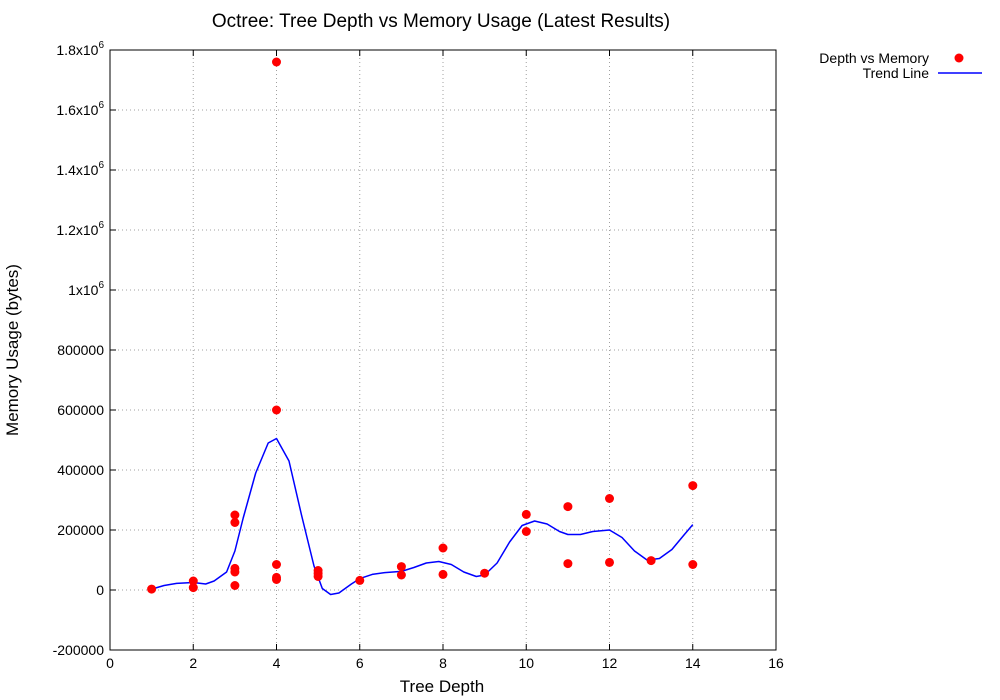 The image size is (1000, 700). What do you see at coordinates (110, 663) in the screenshot?
I see `x-tick-label: 0` at bounding box center [110, 663].